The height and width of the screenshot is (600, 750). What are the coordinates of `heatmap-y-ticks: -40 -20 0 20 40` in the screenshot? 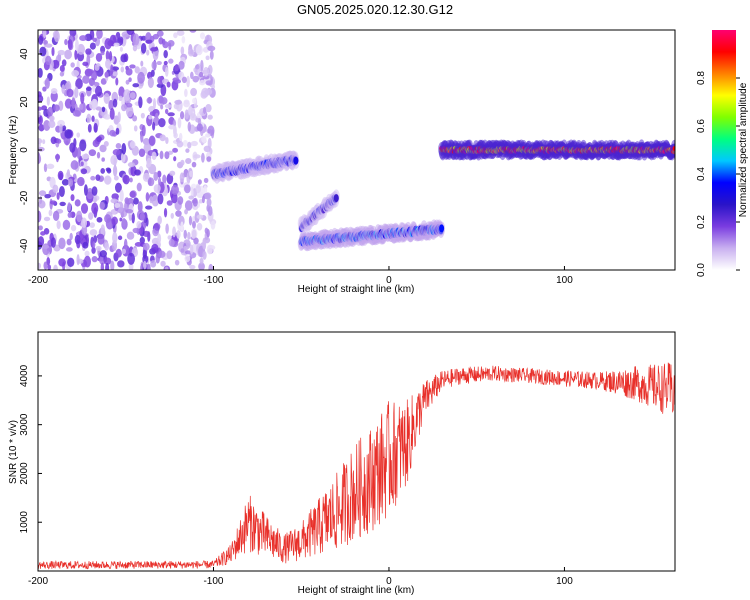 It's located at (30, 150).